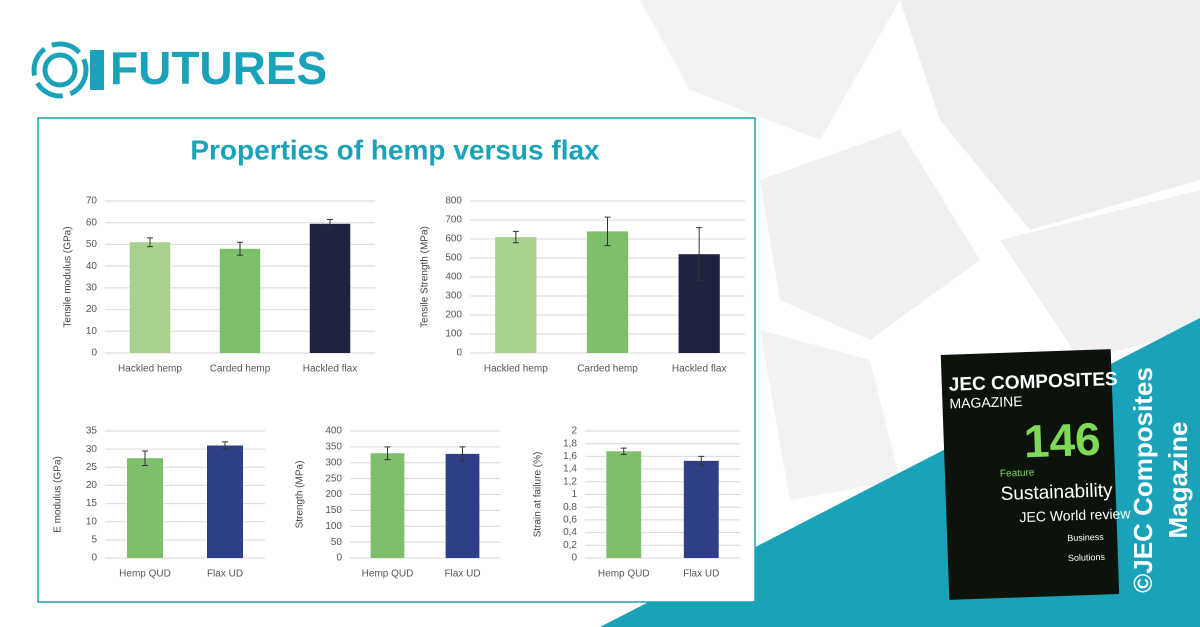 The height and width of the screenshot is (627, 1200). Describe the element at coordinates (570, 532) in the screenshot. I see `y-tick-label: 0,4` at that location.